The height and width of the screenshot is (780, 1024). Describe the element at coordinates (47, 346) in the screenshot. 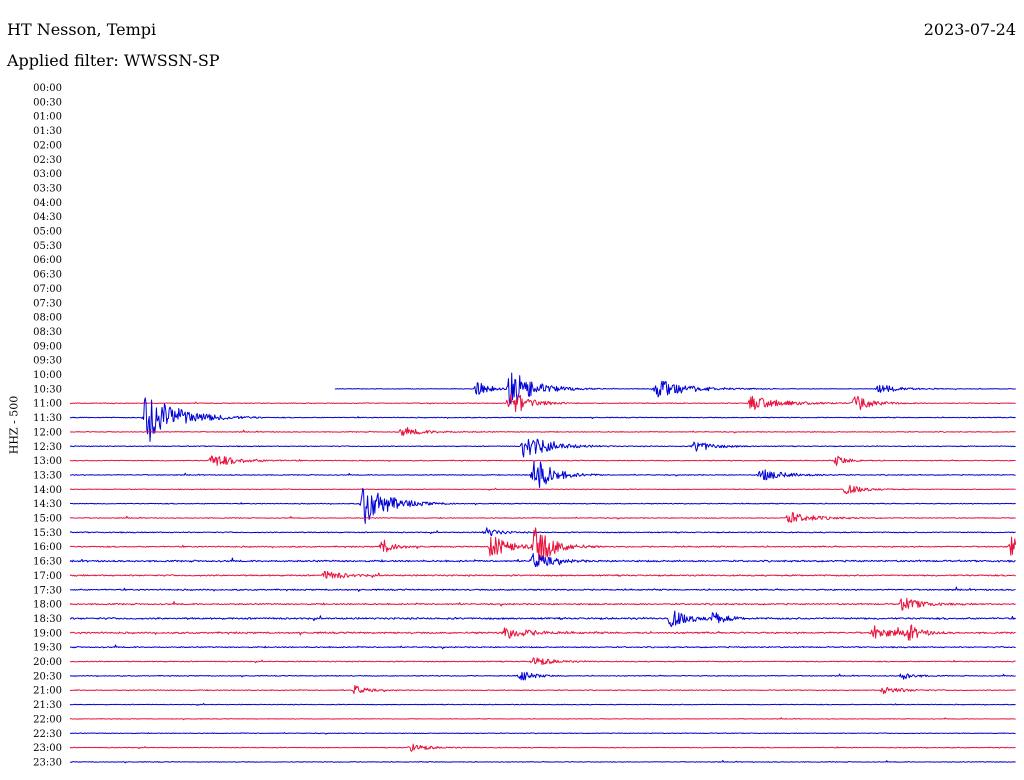

I see `tick-label-0900: 09:00` at that location.